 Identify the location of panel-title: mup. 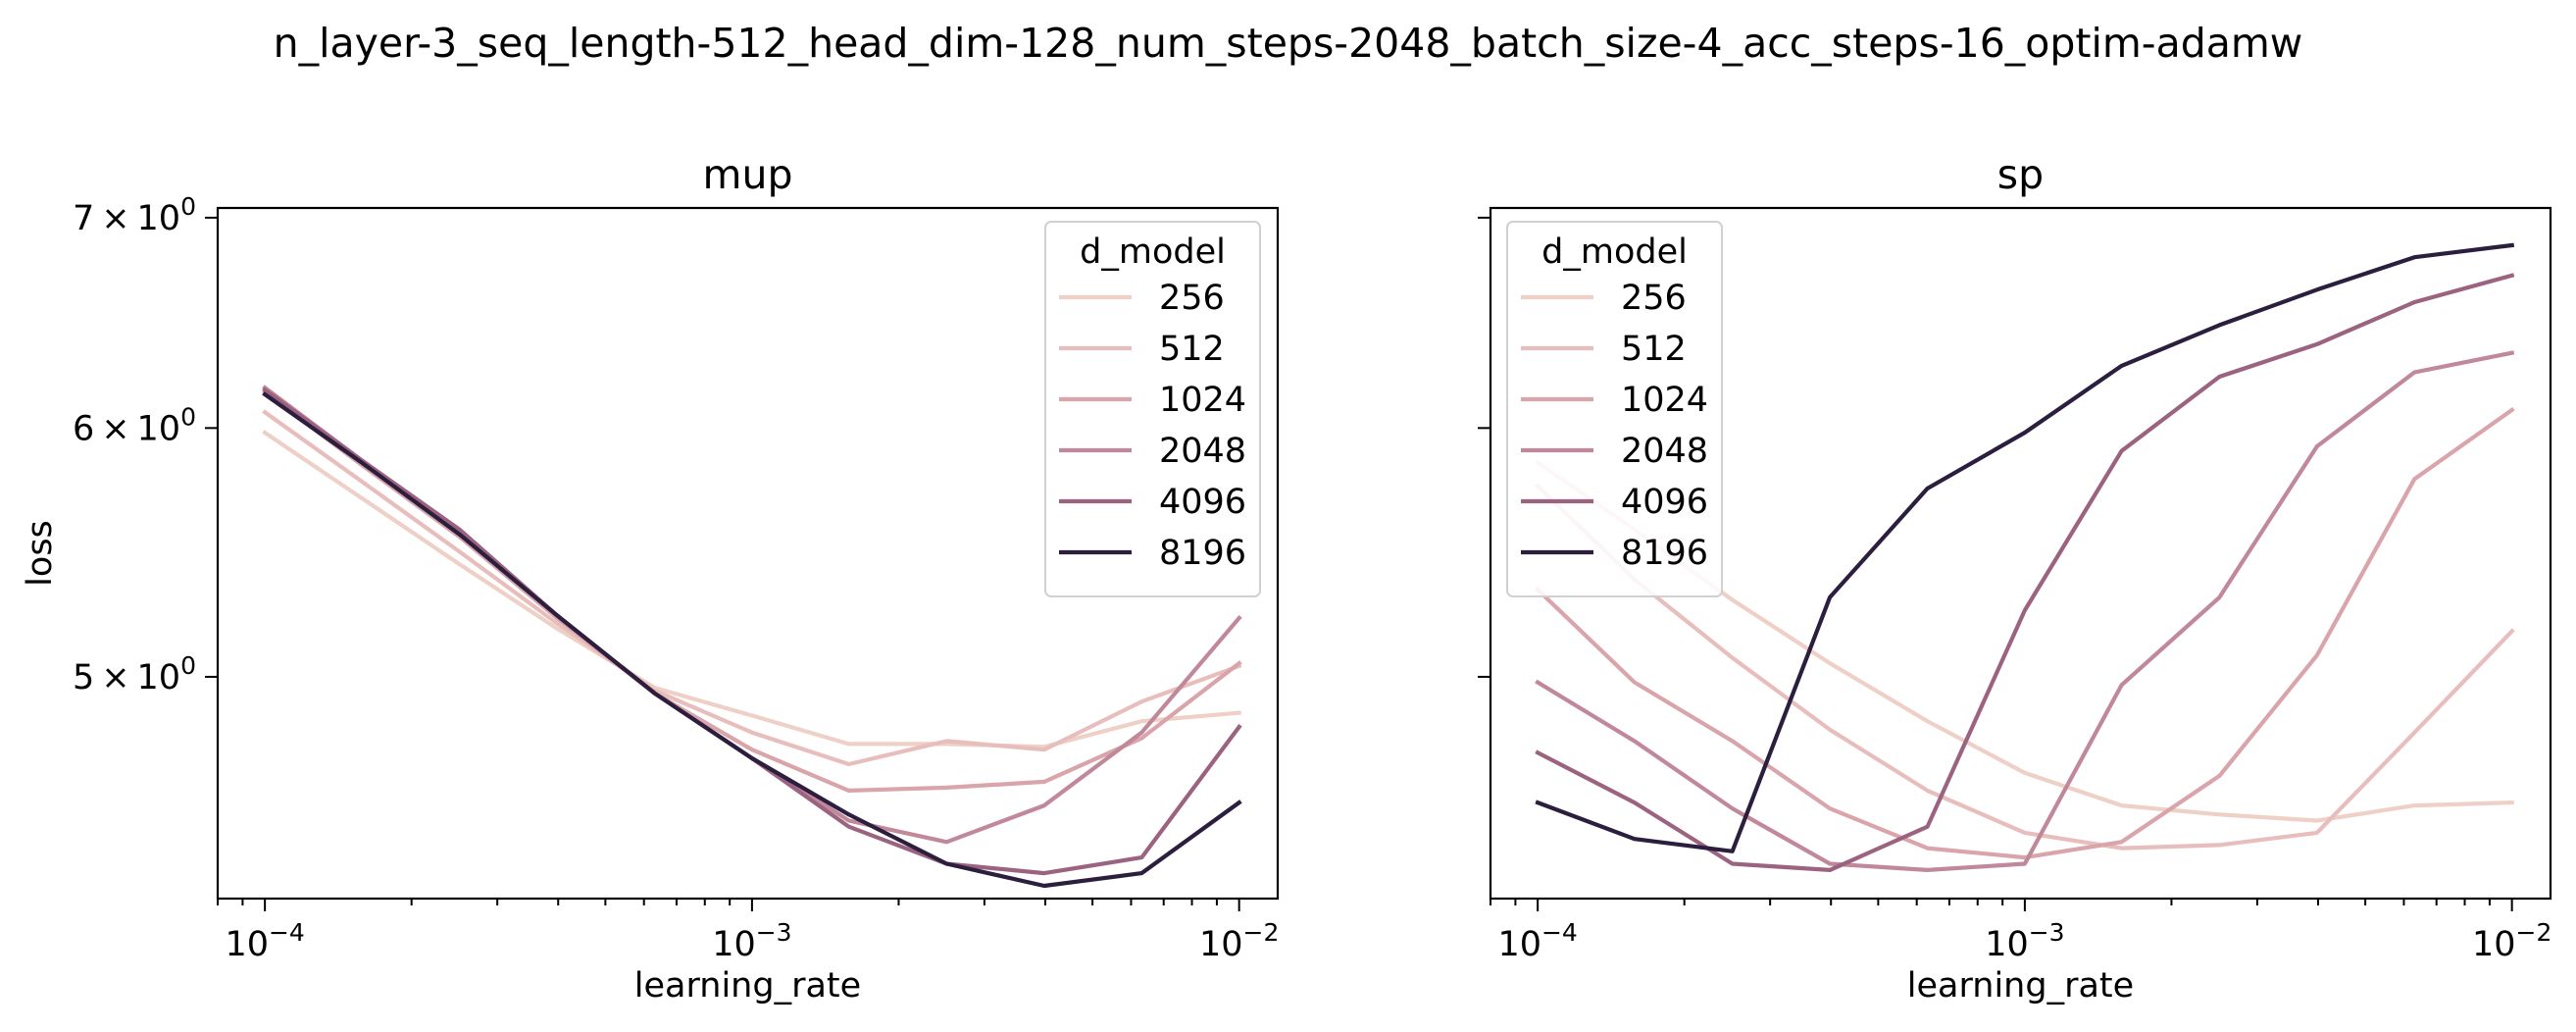
(748, 174).